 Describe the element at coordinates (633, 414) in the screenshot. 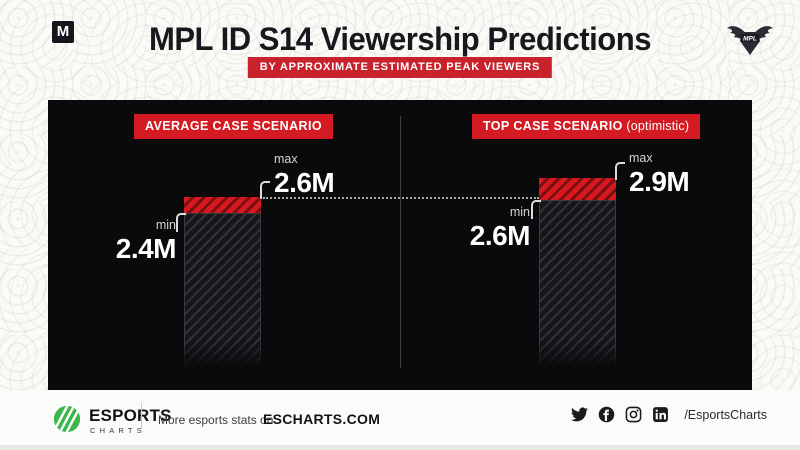

I see `instagram-icon` at that location.